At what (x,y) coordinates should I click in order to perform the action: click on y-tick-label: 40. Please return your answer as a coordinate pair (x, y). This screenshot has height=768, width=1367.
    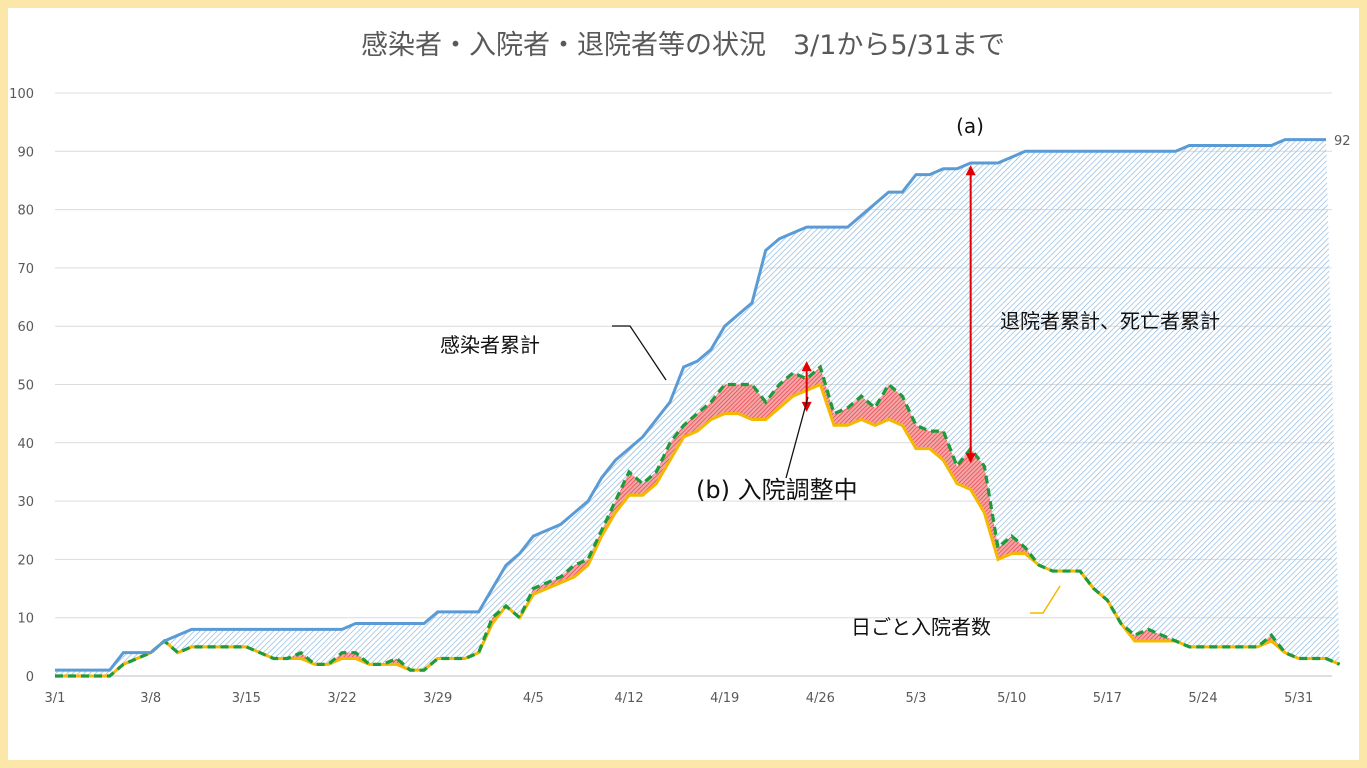
    Looking at the image, I should click on (25, 444).